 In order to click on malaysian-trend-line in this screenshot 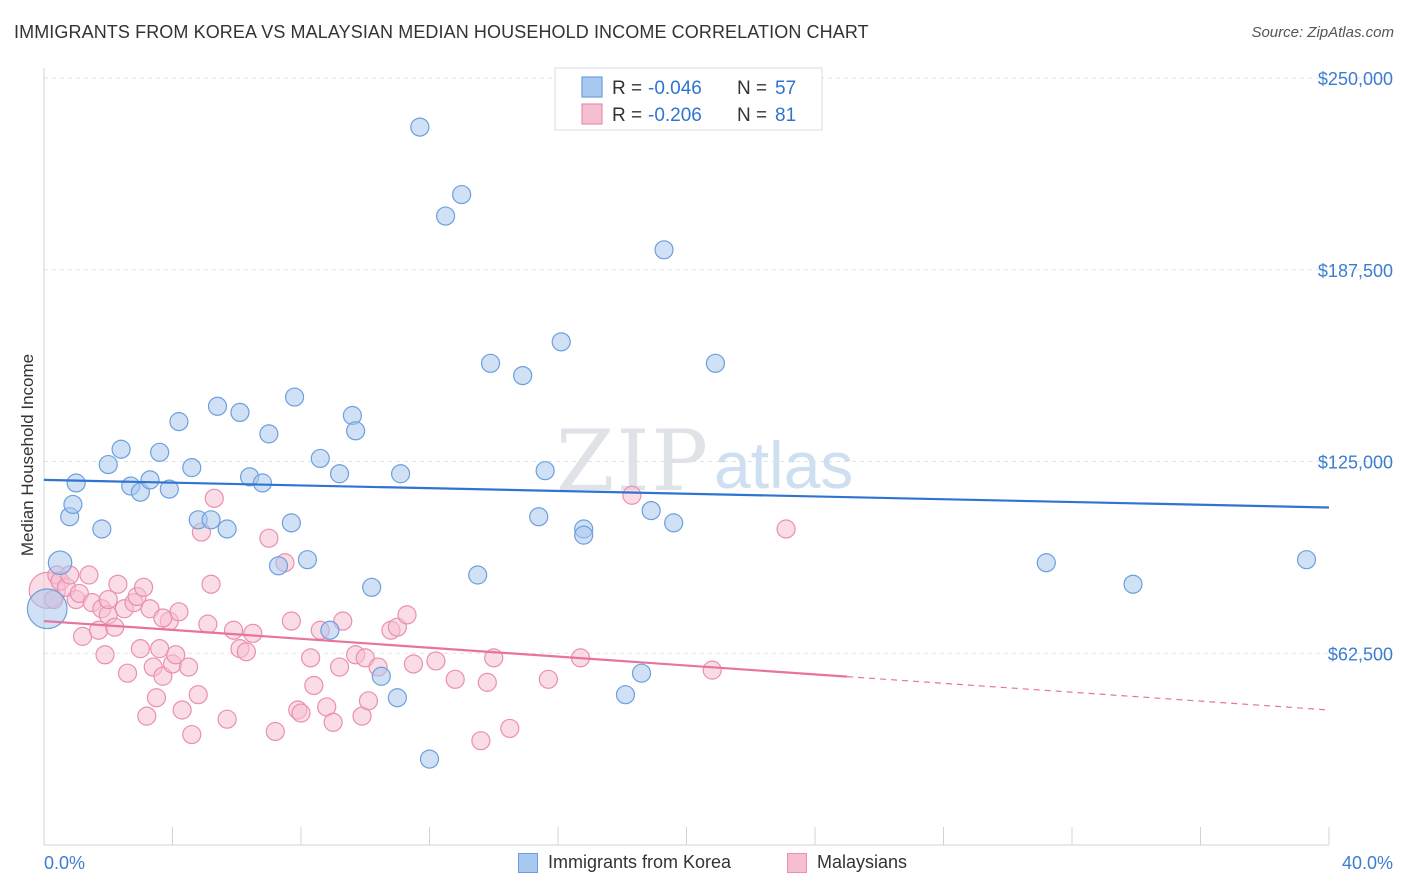, I will do `click(445, 648)`.